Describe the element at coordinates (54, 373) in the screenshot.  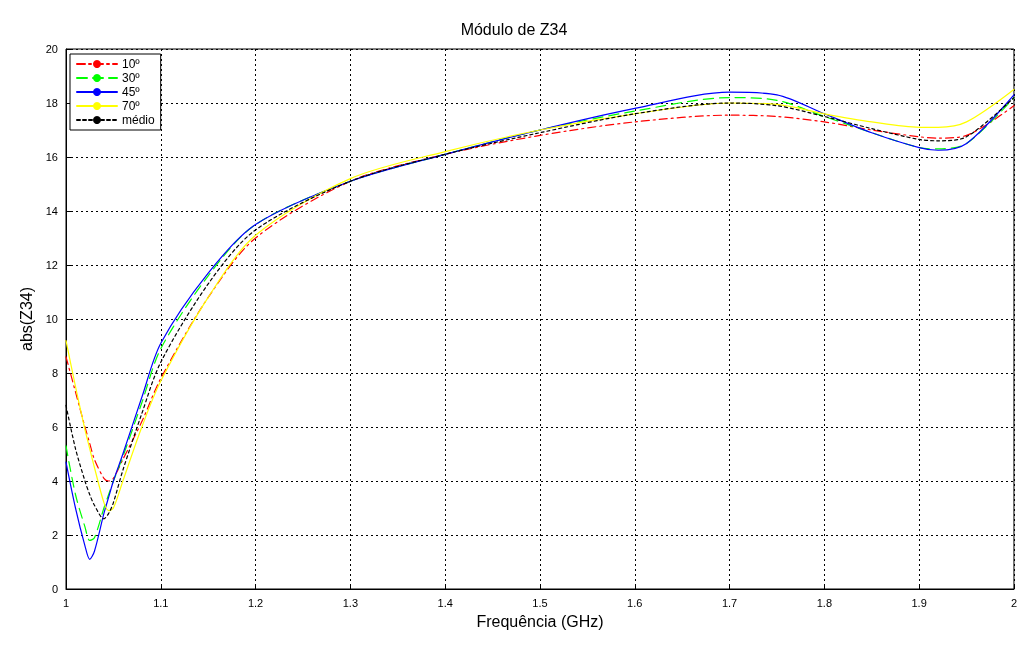
I see `y-tick-label: 8` at that location.